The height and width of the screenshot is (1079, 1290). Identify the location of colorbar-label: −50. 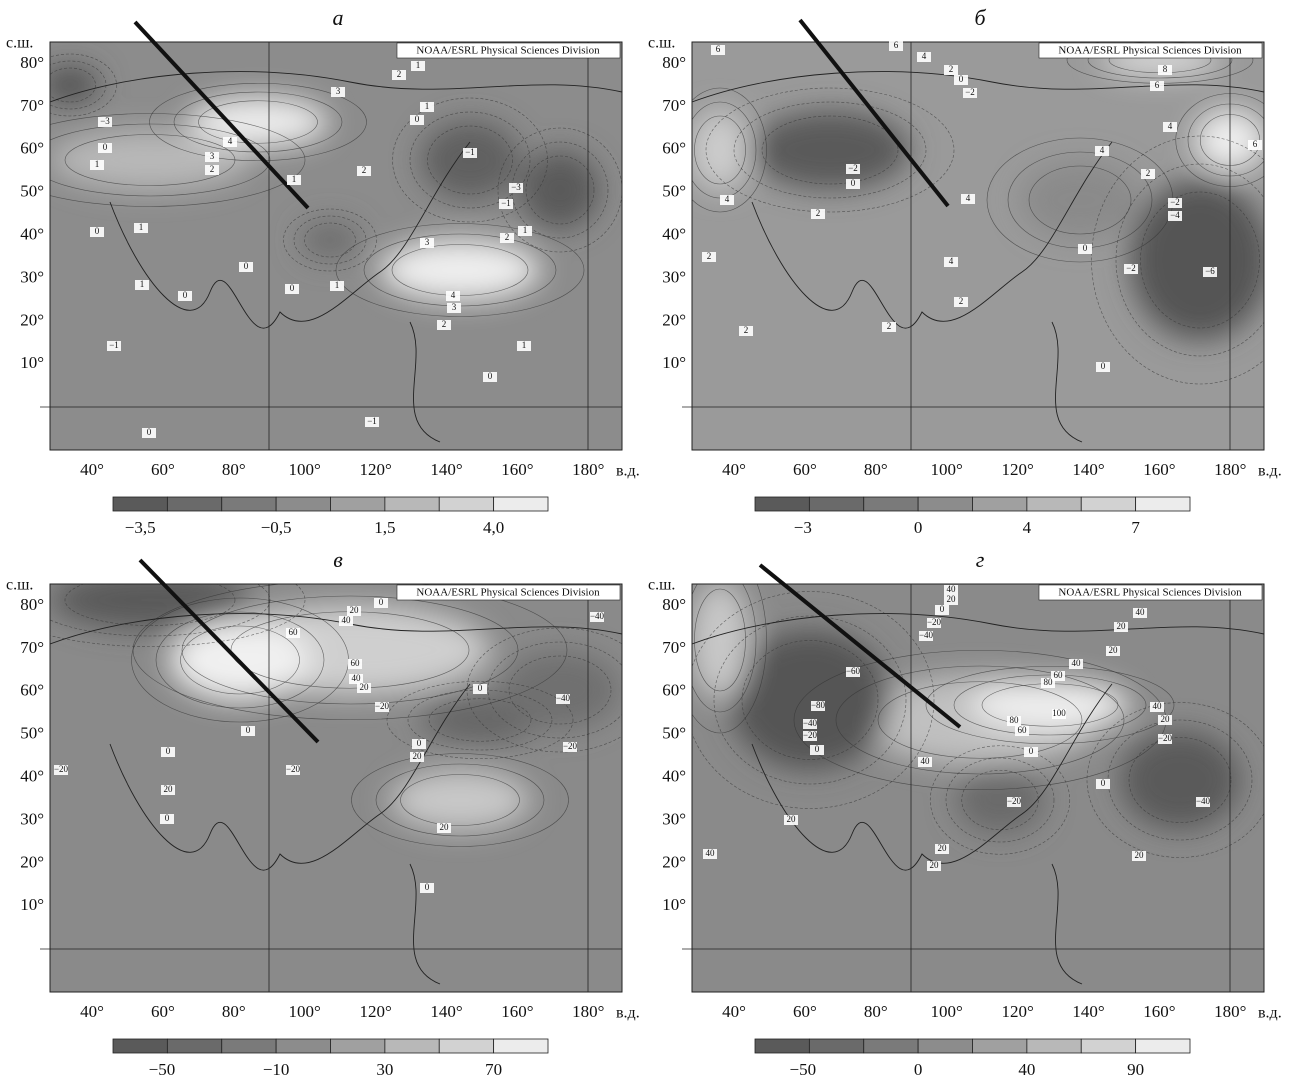
(162, 1069).